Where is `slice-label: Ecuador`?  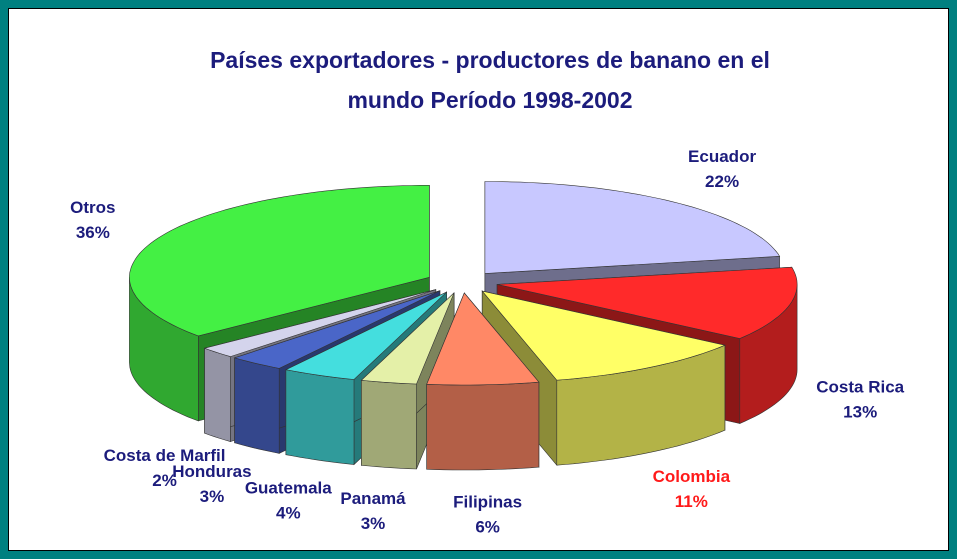 slice-label: Ecuador is located at coordinates (722, 156).